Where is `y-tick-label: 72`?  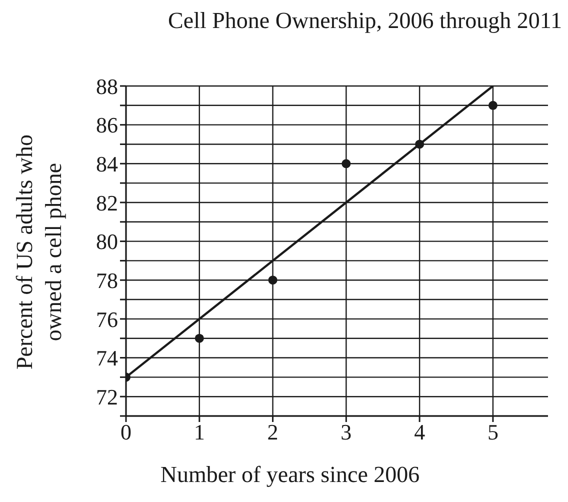 y-tick-label: 72 is located at coordinates (107, 397).